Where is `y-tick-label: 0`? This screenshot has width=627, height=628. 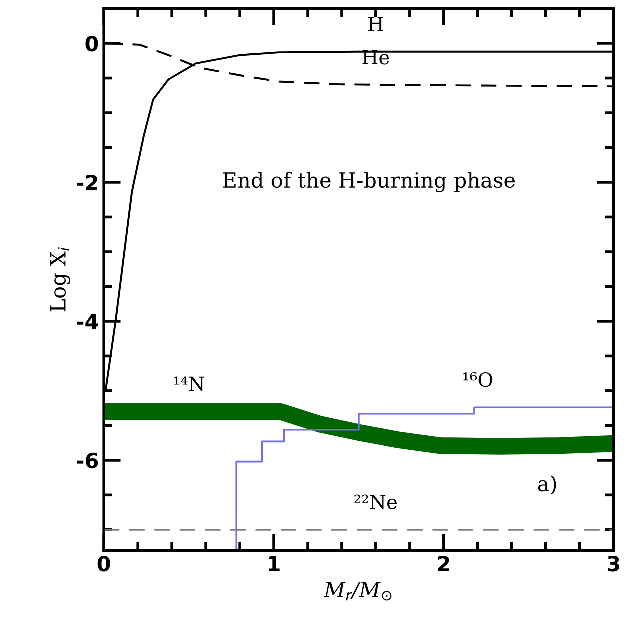
y-tick-label: 0 is located at coordinates (92, 44).